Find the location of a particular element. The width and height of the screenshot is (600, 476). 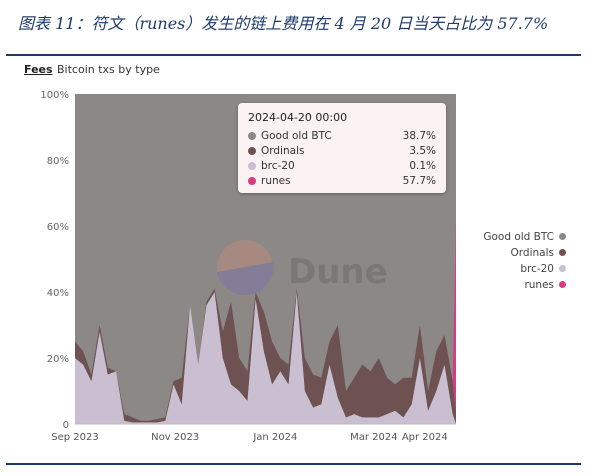

dune-logo-icon is located at coordinates (245, 279).